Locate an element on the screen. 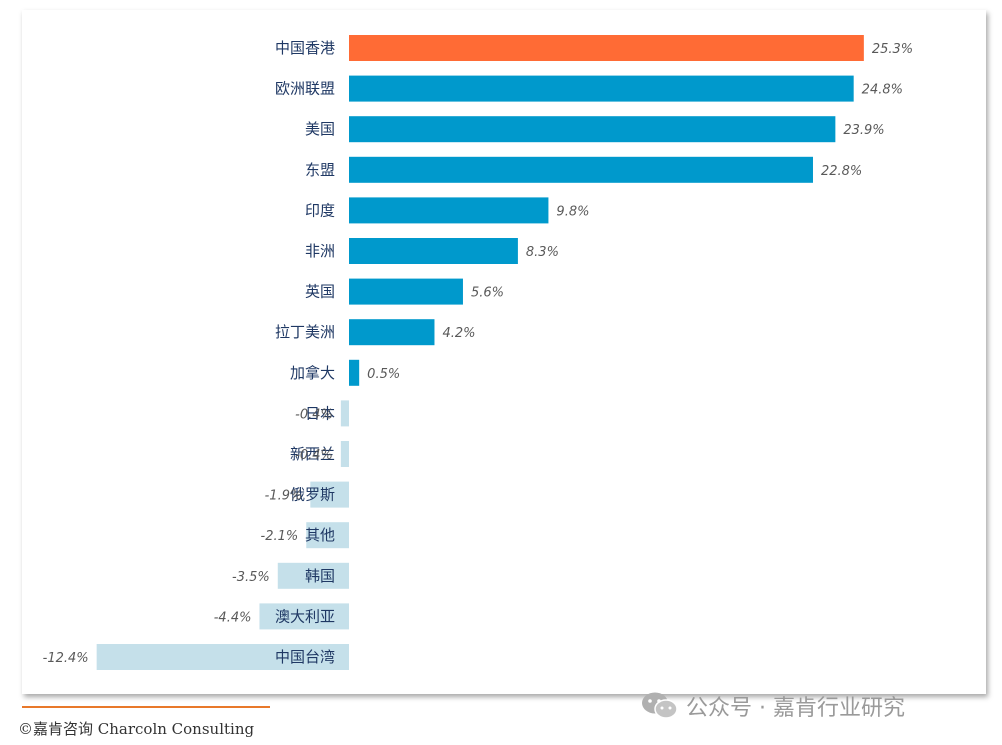 The image size is (1002, 745). value-label: 5.6% is located at coordinates (487, 293).